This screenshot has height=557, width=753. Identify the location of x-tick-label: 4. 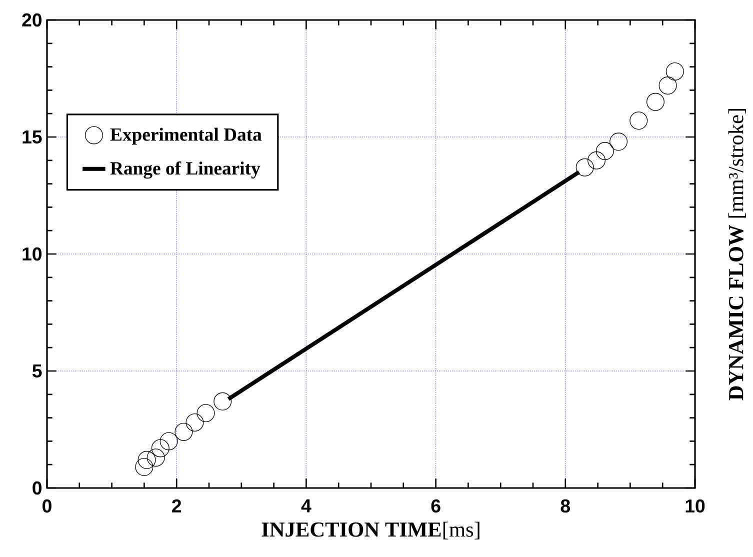
(306, 505).